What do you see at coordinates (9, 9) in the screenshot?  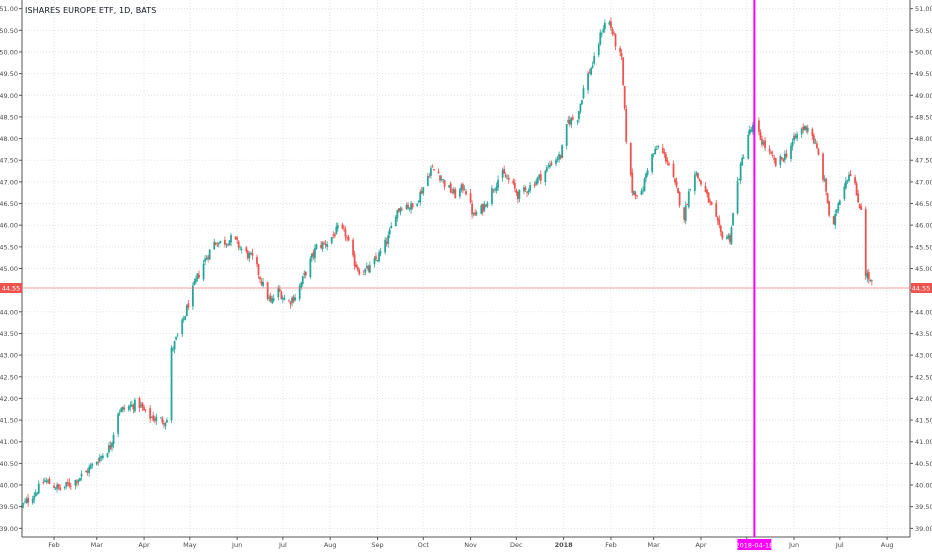 I see `y-tick-label: 51.00` at bounding box center [9, 9].